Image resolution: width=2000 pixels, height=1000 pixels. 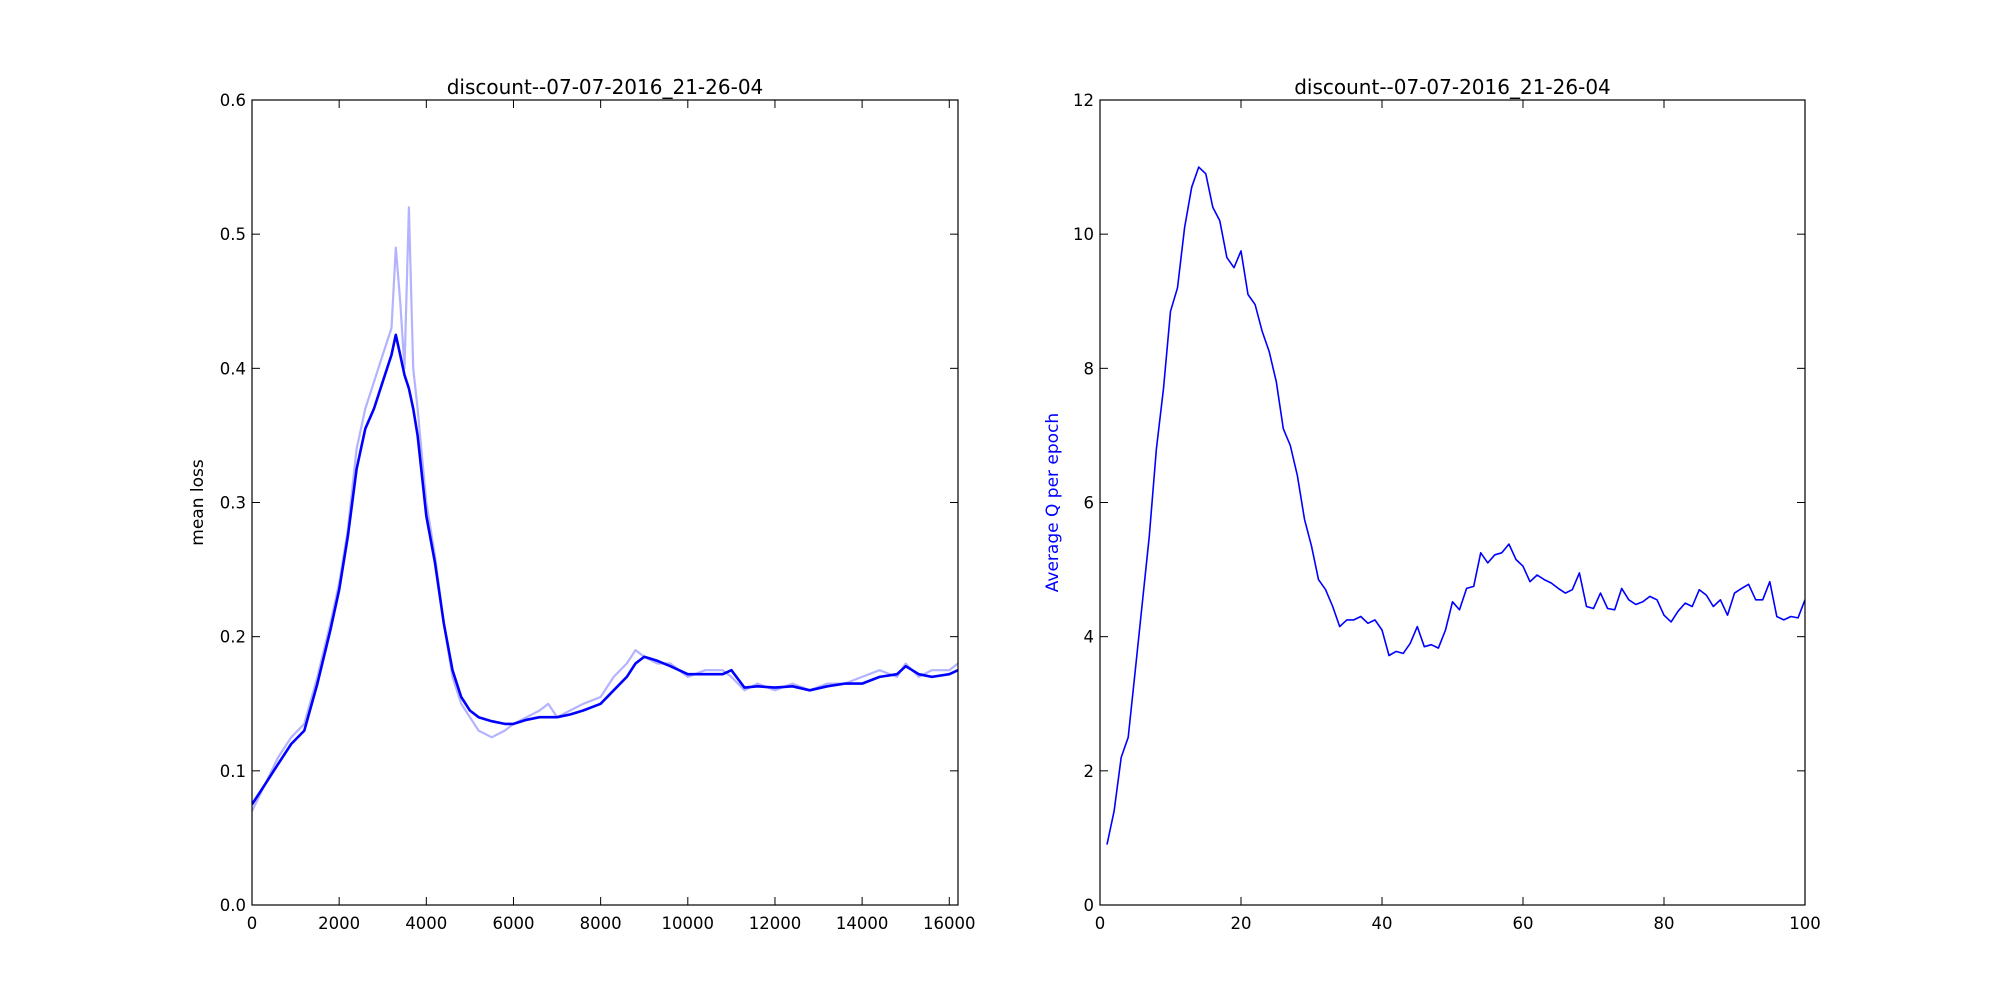 I want to click on left-chart-y-tick-label: 0.6, so click(x=233, y=100).